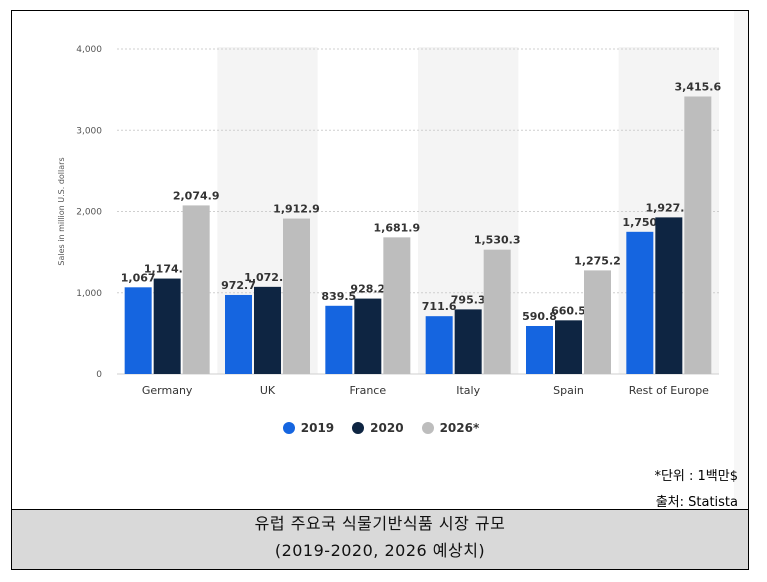  Describe the element at coordinates (380, 550) in the screenshot. I see `caption-subtitle: (2019-2020, 2026 예상치)` at that location.